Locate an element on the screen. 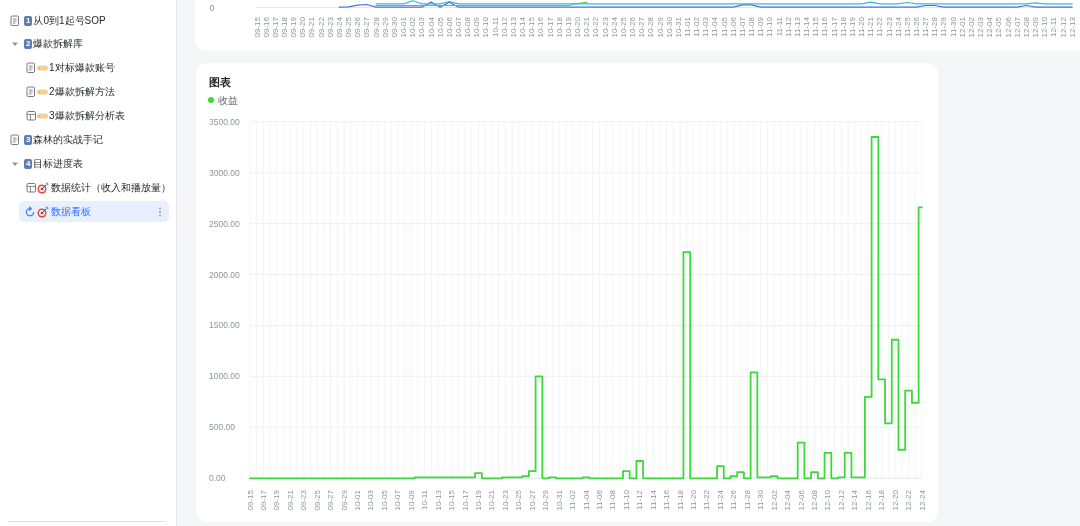 The width and height of the screenshot is (1080, 526). legend-label: 收益 is located at coordinates (228, 100).